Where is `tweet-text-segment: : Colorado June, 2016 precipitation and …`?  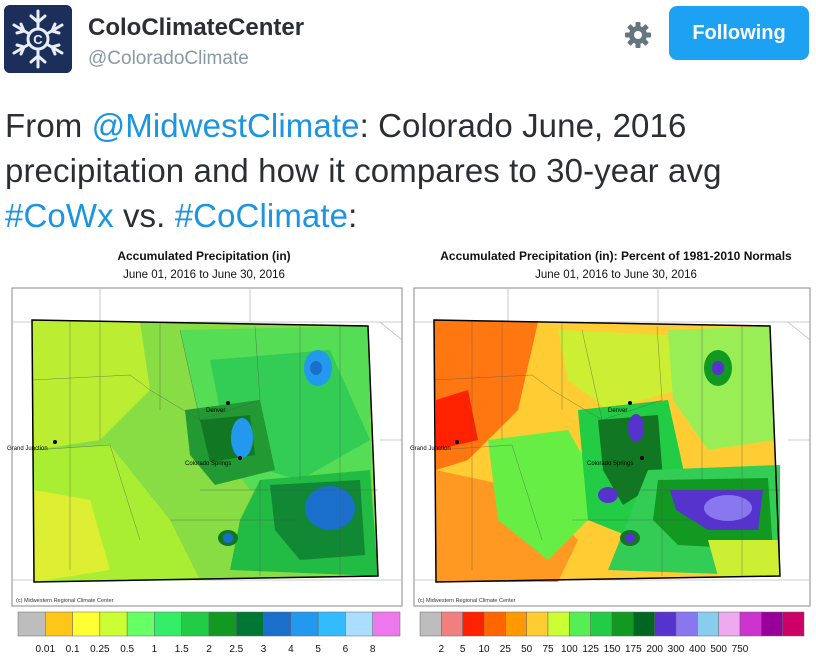
tweet-text-segment: : Colorado June, 2016 precipitation and … is located at coordinates (363, 148).